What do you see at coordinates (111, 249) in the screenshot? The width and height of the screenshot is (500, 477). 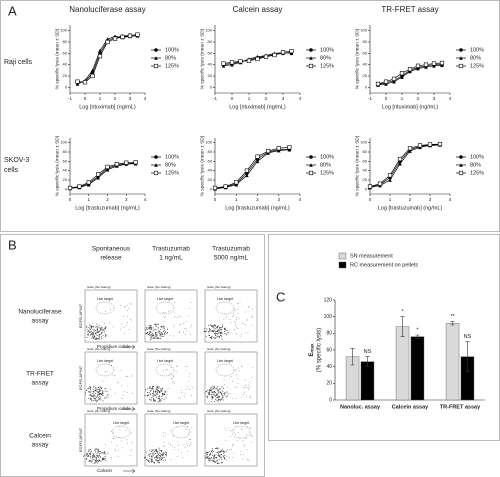 I see `column-title: Spontaneous` at bounding box center [111, 249].